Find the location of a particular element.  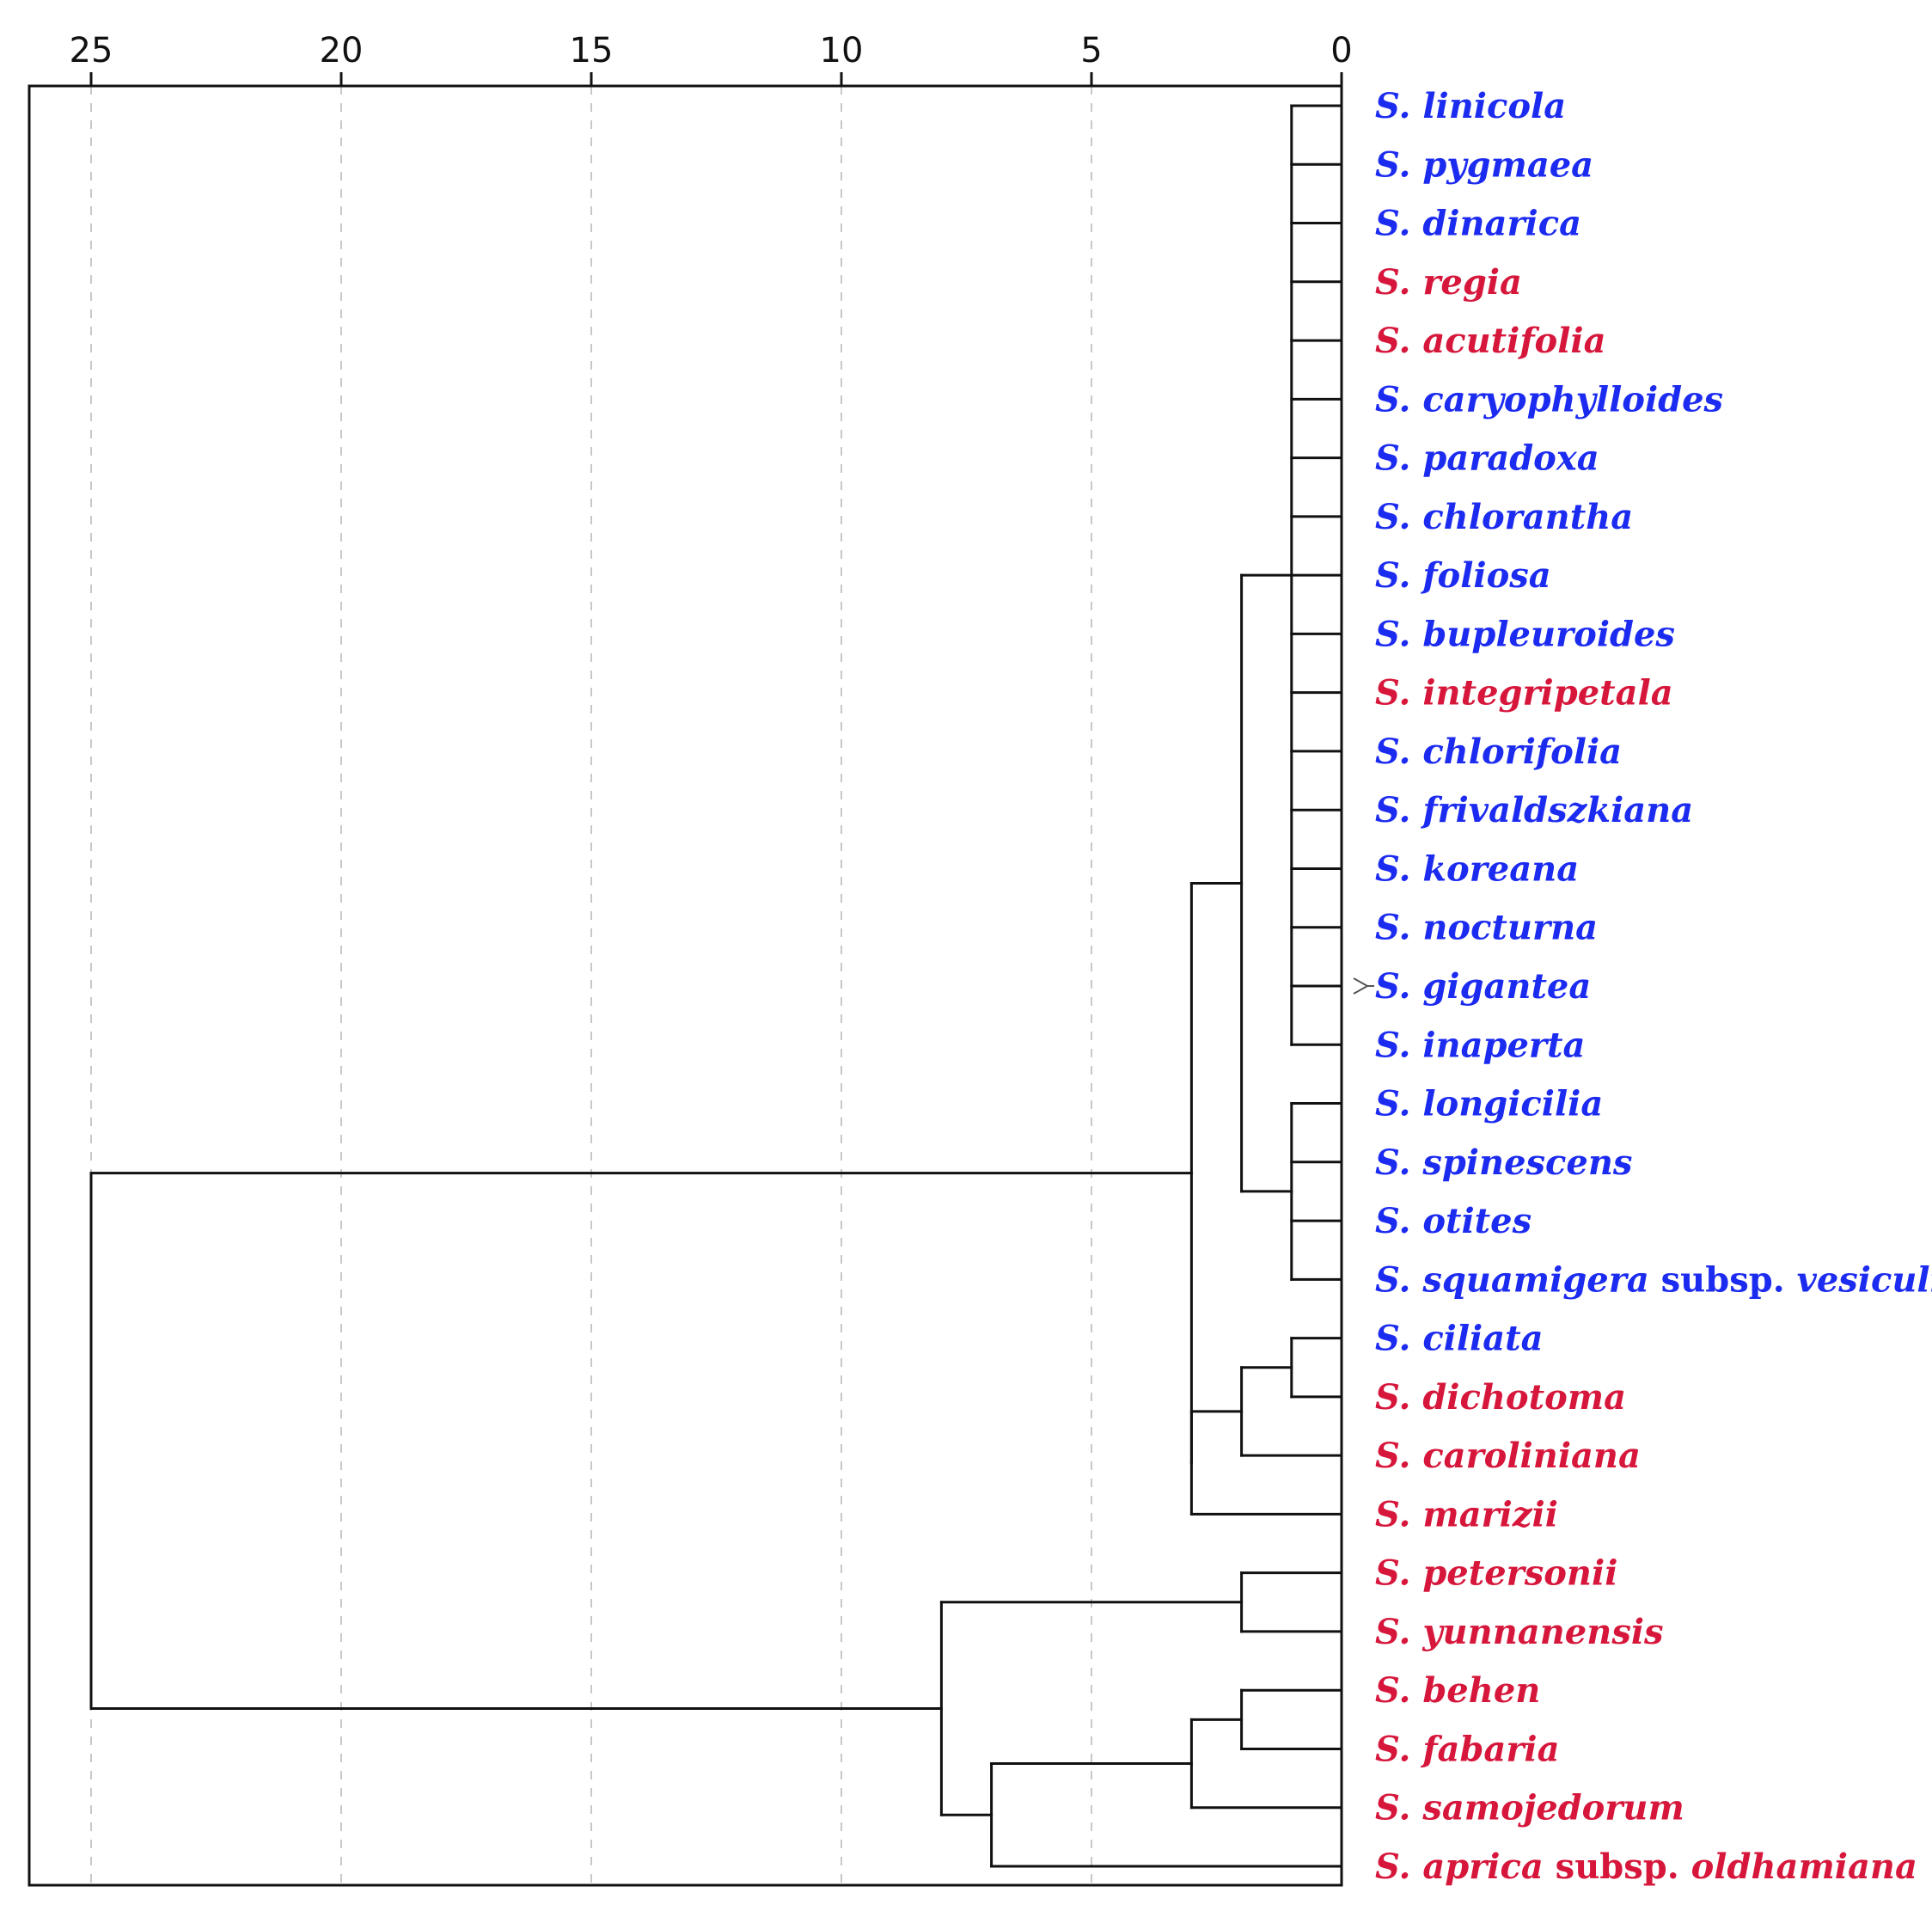

taxon-name: S. nocturna is located at coordinates (1486, 928).